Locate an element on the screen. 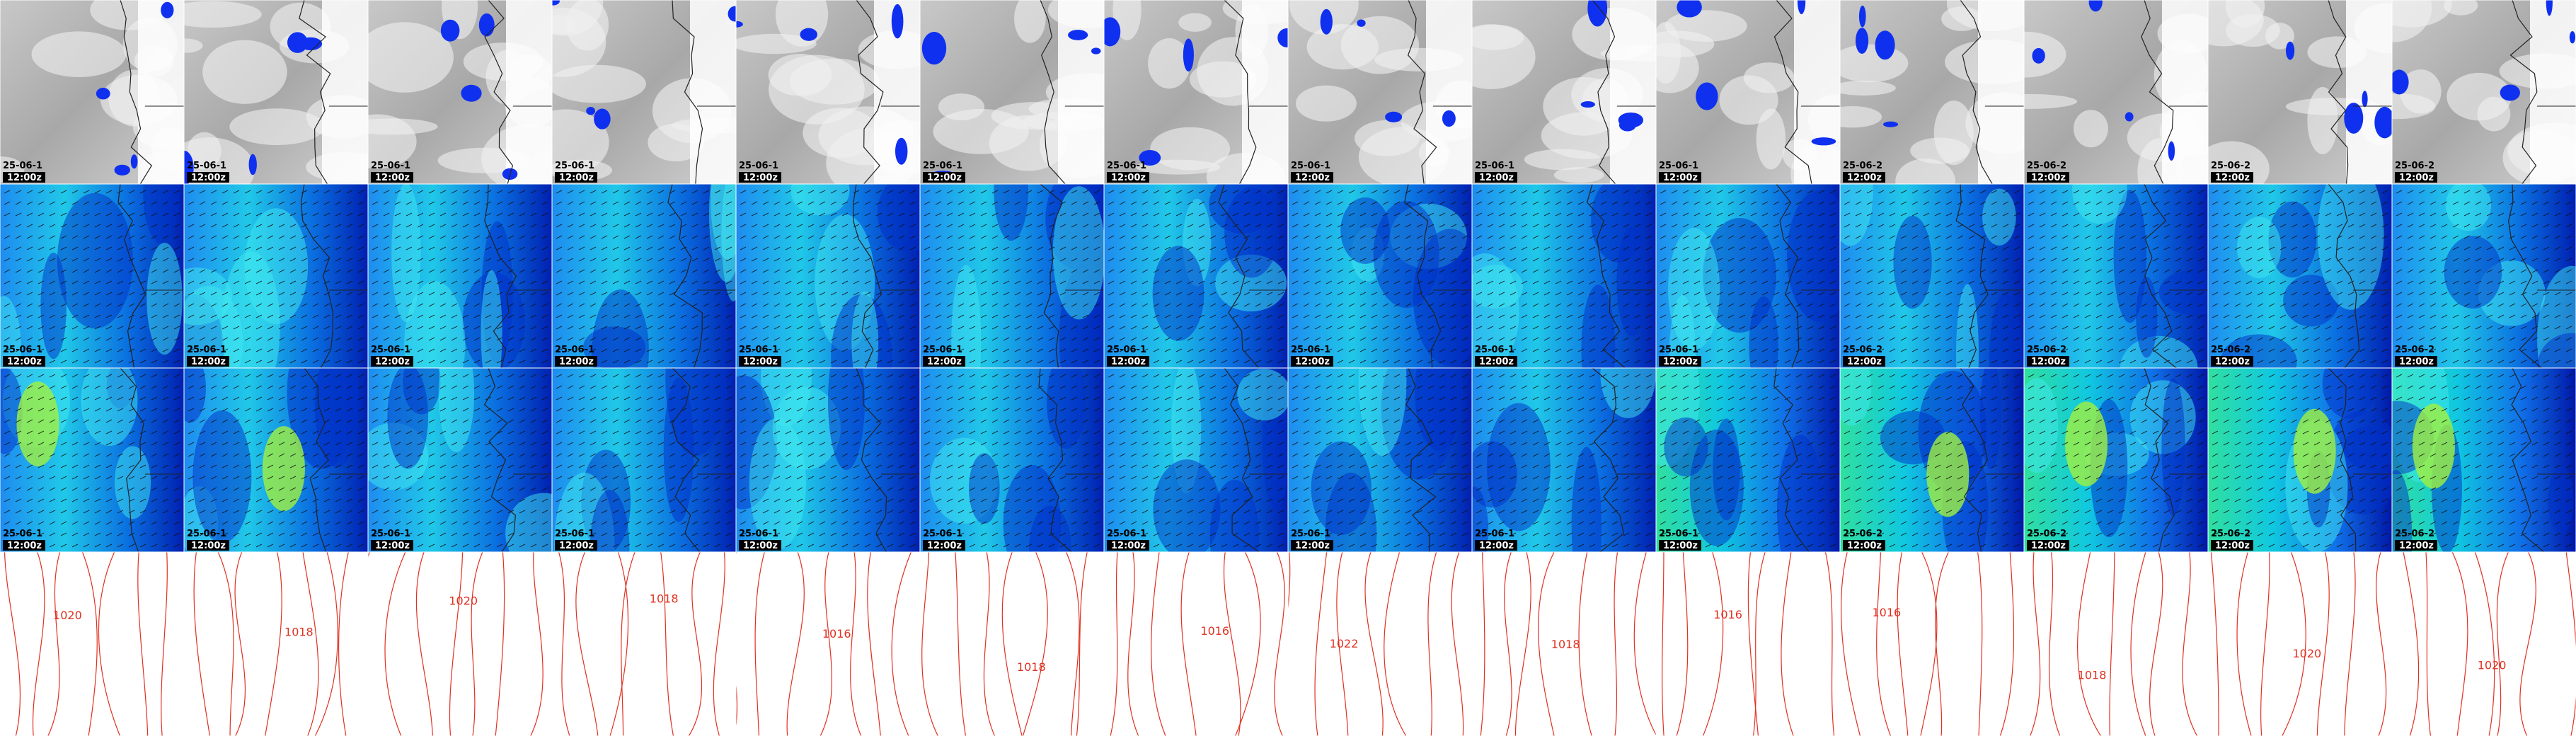  map-panel: 25-06-2 12:00z is located at coordinates (2483, 92).